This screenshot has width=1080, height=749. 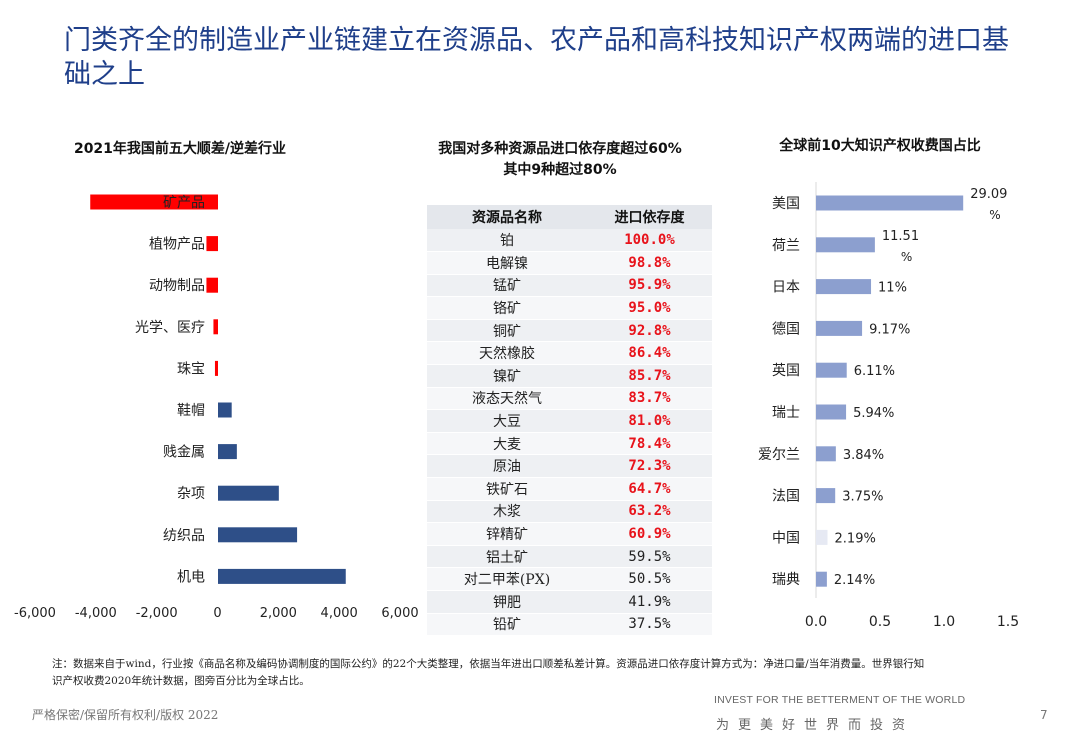 What do you see at coordinates (786, 497) in the screenshot?
I see `country-label: 法国` at bounding box center [786, 497].